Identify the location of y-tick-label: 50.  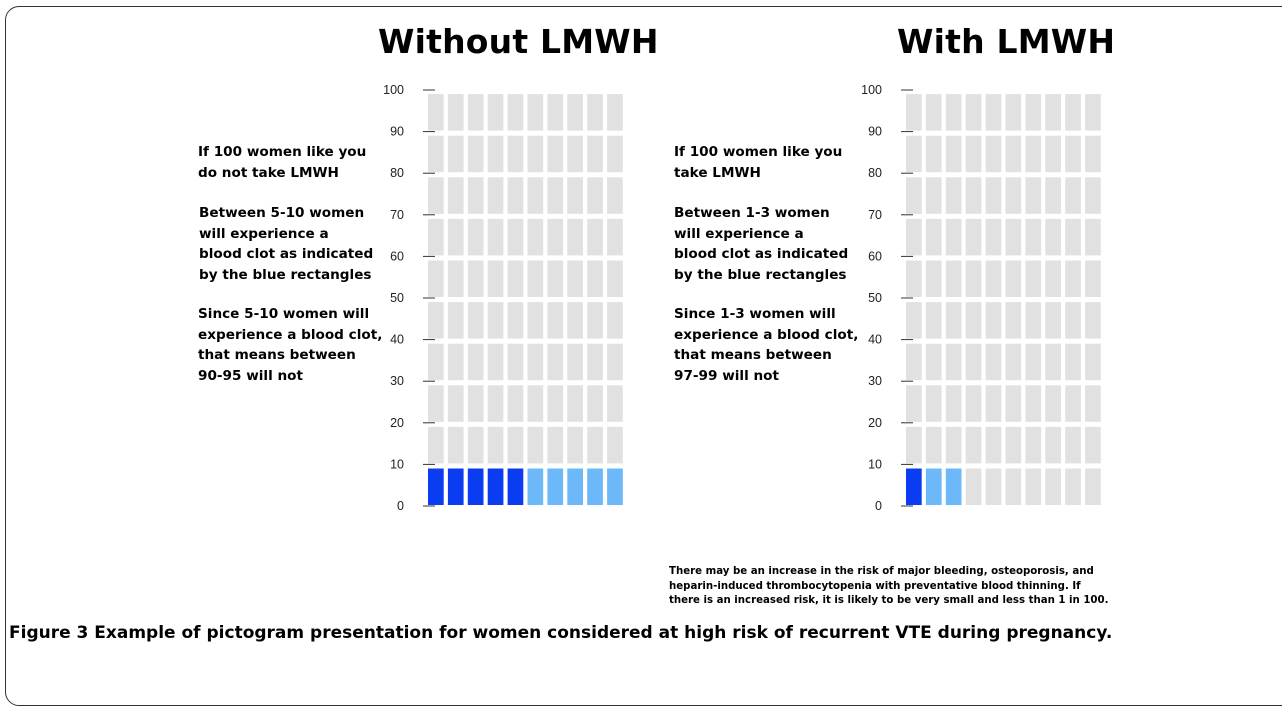
(875, 298).